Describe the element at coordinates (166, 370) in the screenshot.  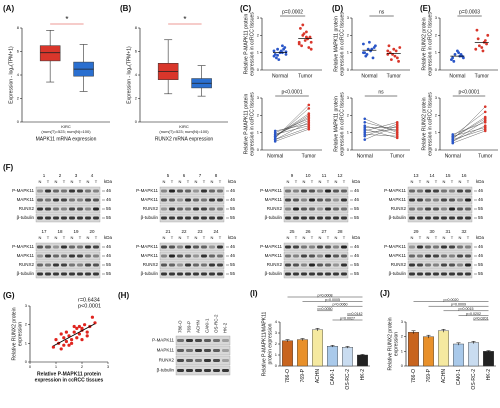
I see `blot-row-label: β-tubulin` at that location.